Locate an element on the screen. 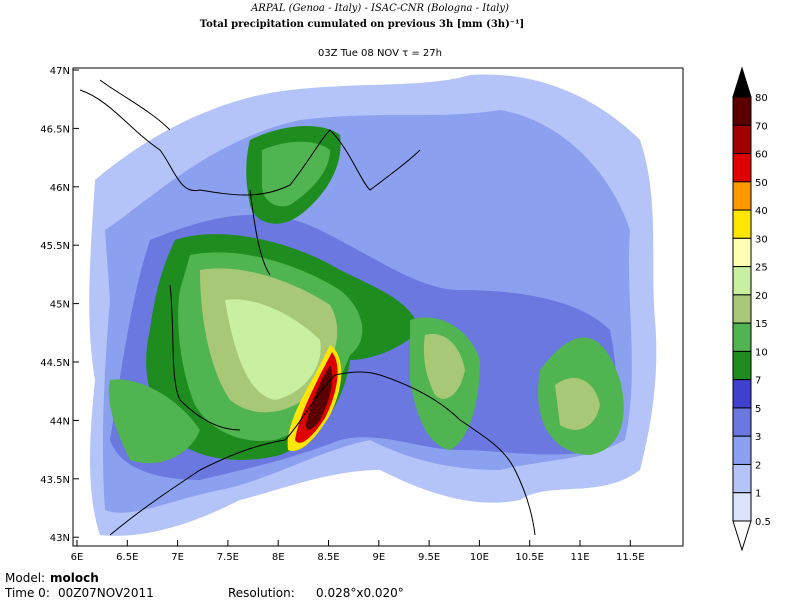 Image resolution: width=800 pixels, height=600 pixels. subtitle: 03Z Tue 08 NOV τ = 27h is located at coordinates (380, 53).